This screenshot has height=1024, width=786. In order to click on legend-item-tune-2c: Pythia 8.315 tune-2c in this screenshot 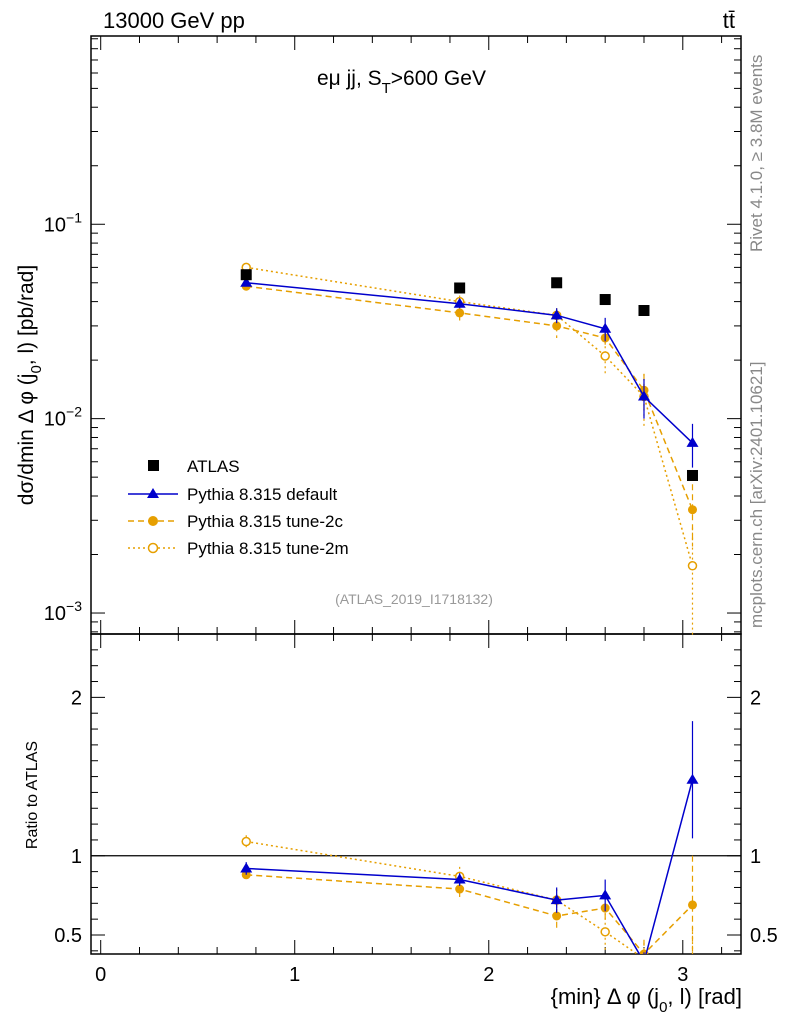, I will do `click(235, 521)`.